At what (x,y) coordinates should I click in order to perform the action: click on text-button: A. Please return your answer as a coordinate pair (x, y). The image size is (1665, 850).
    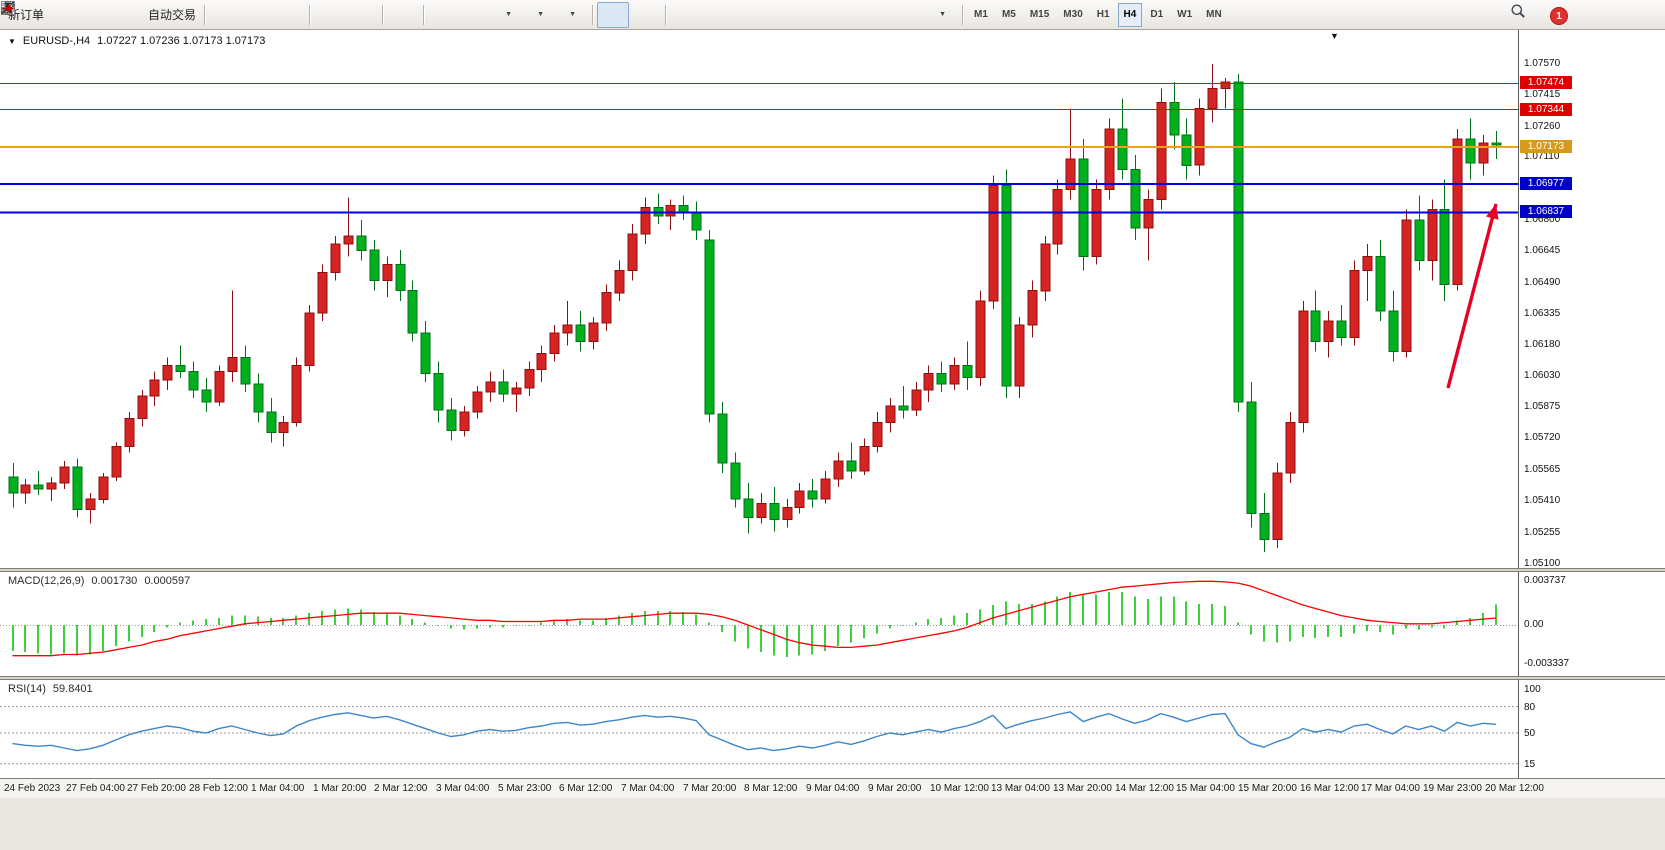
    Looking at the image, I should click on (448, 14).